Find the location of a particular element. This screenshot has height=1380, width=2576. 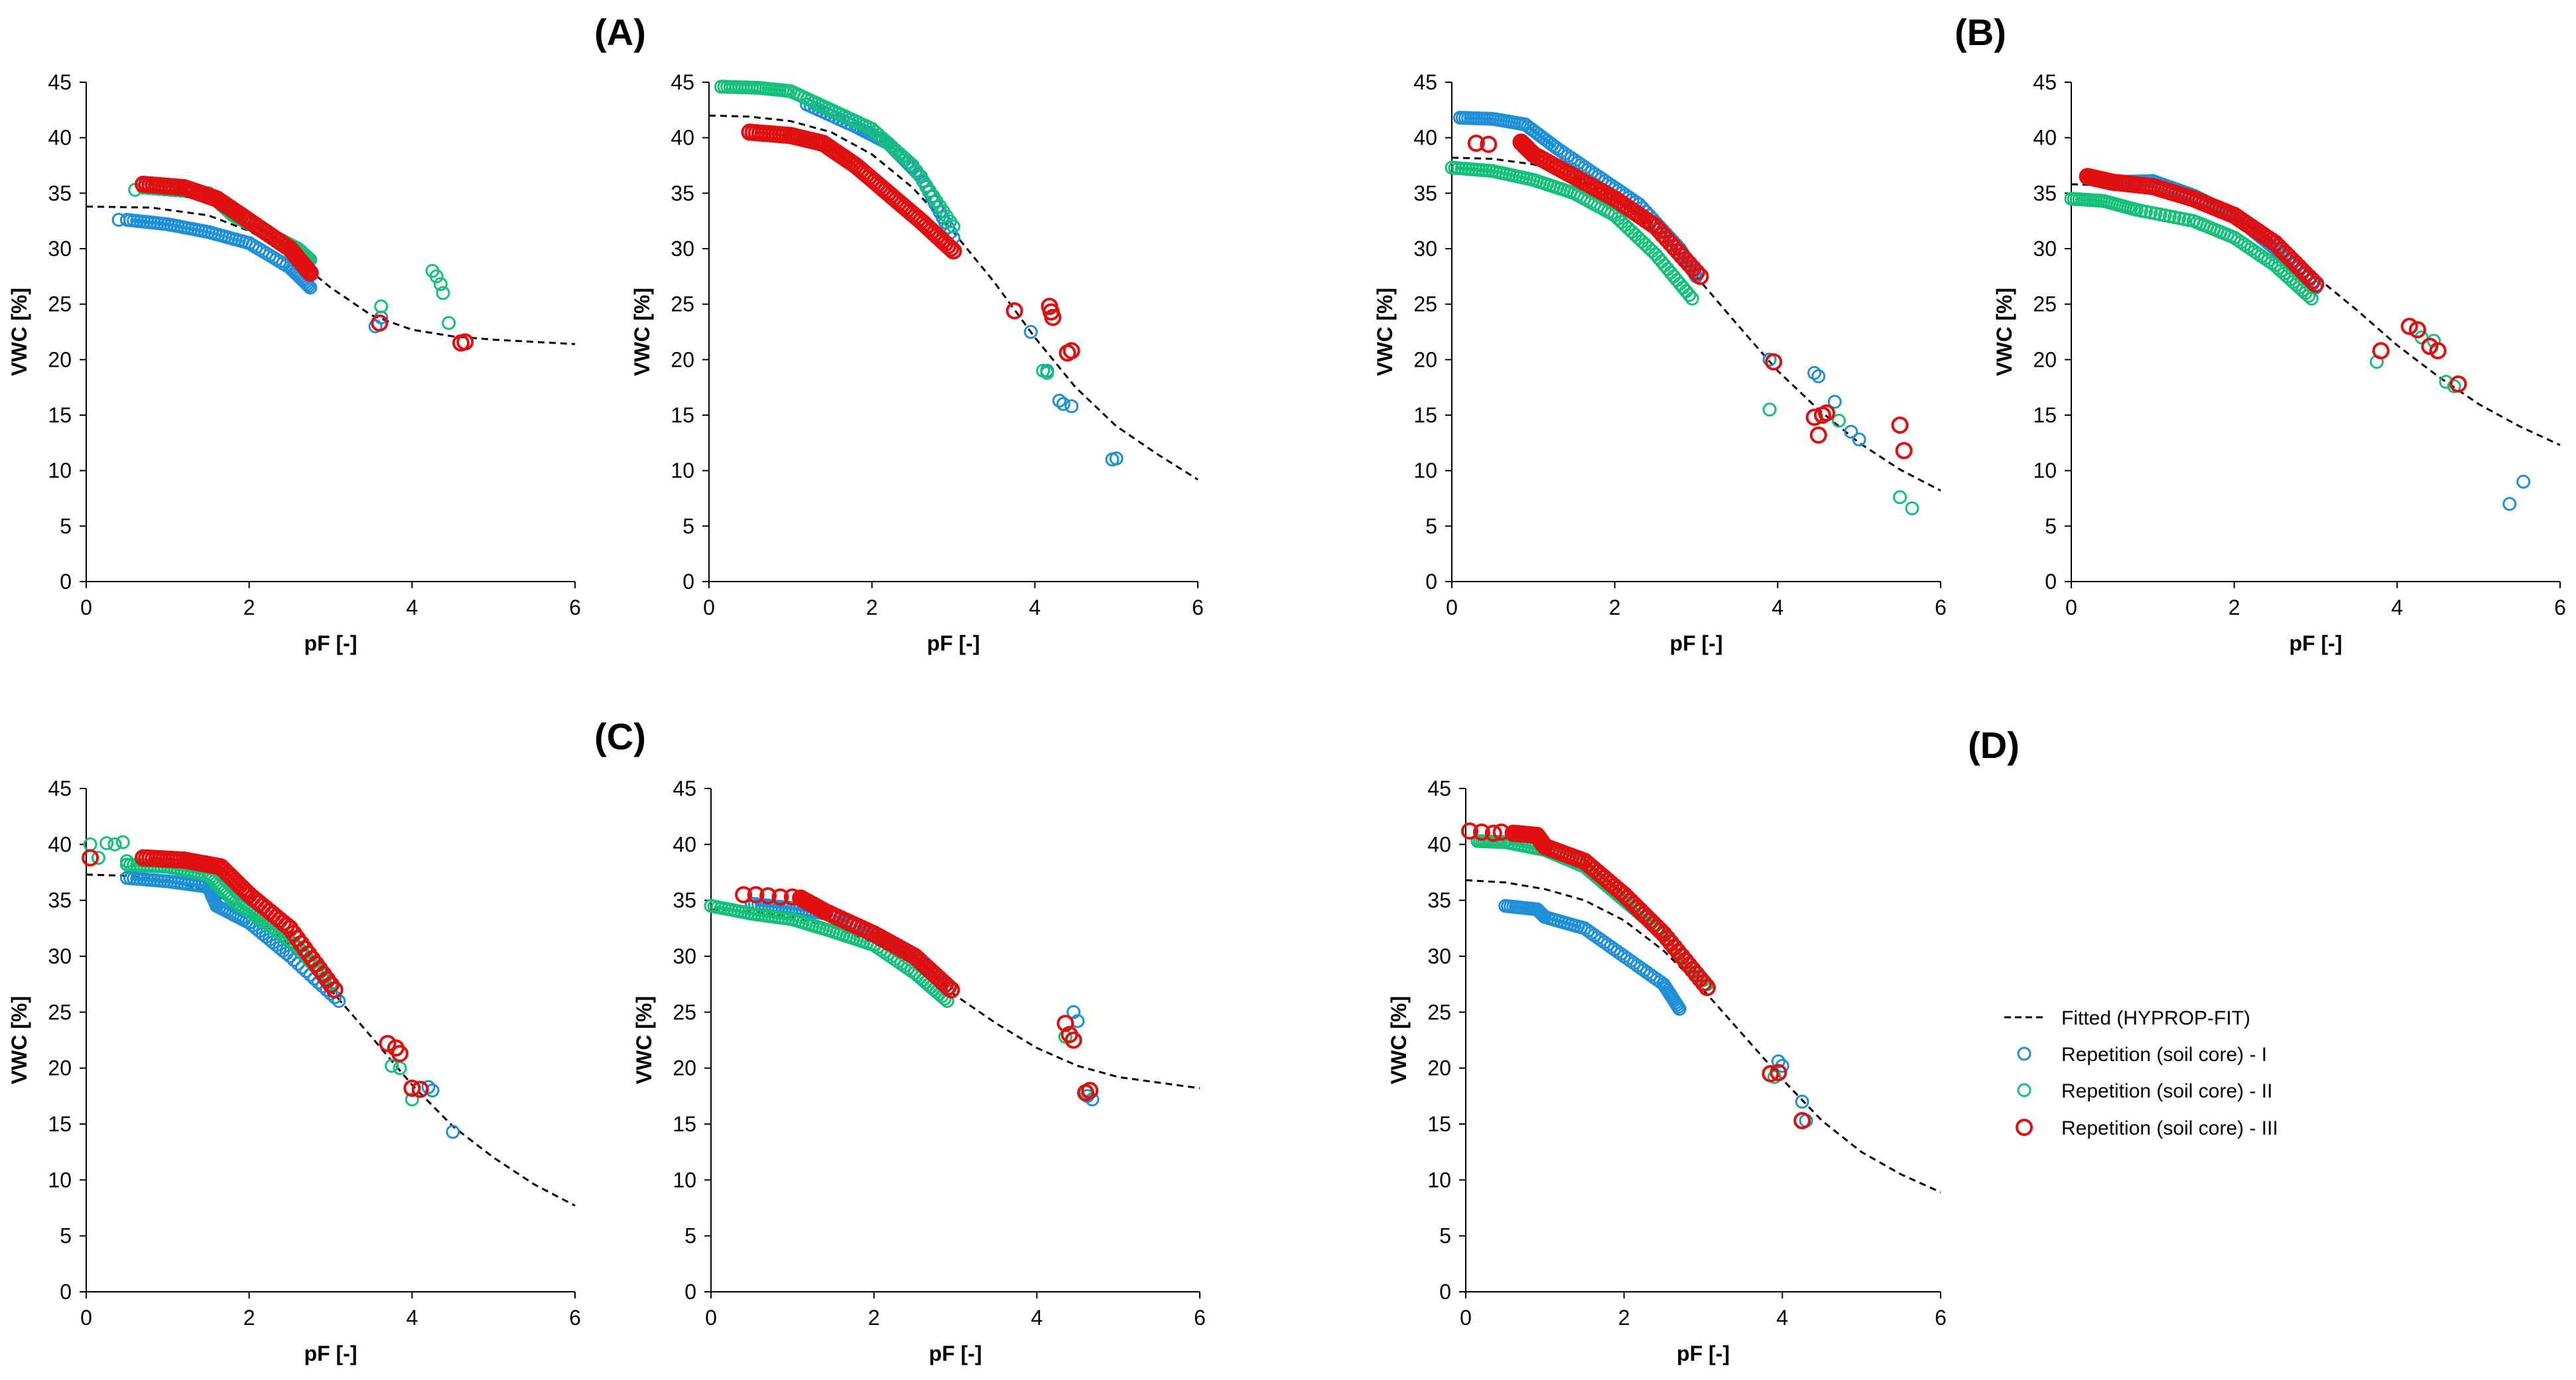

y-tick-label: 20 is located at coordinates (2045, 359).